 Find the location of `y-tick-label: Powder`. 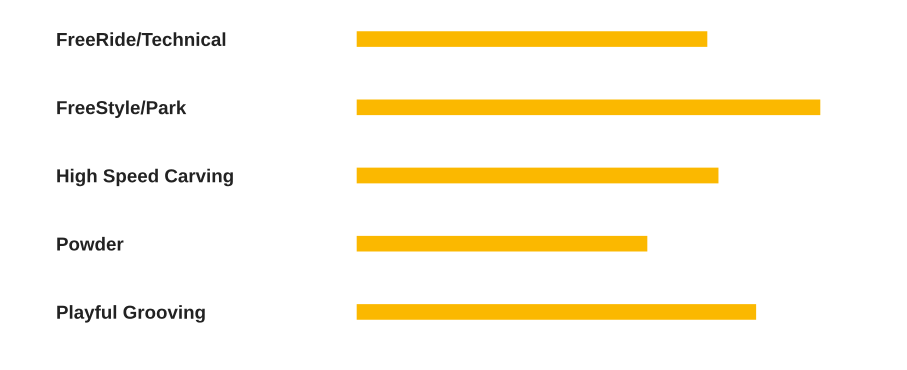

y-tick-label: Powder is located at coordinates (90, 243).